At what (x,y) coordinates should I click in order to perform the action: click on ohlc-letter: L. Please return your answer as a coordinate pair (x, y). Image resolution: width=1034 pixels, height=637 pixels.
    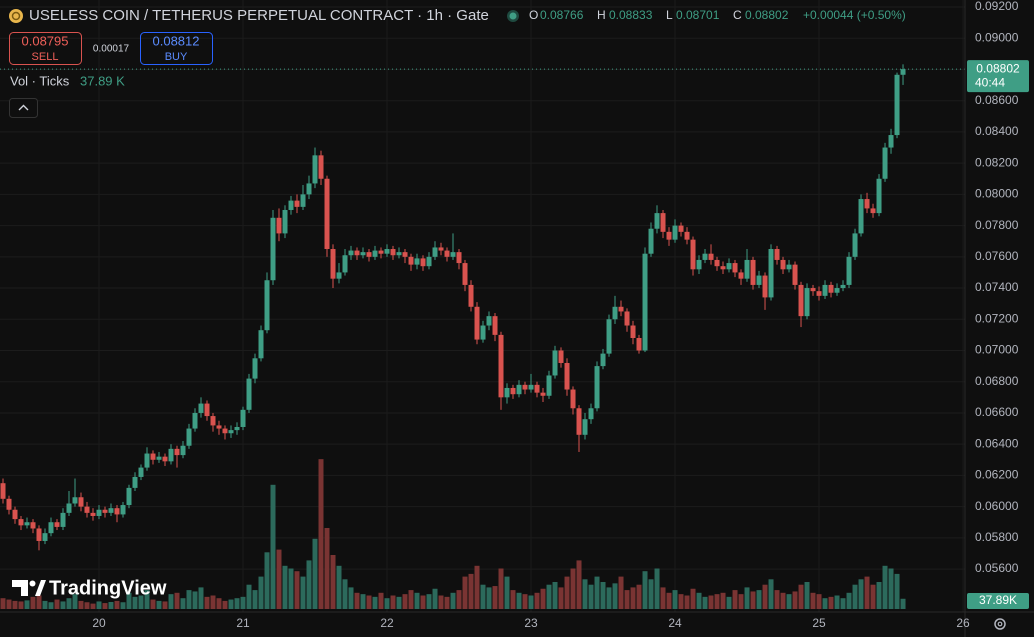
    Looking at the image, I should click on (669, 15).